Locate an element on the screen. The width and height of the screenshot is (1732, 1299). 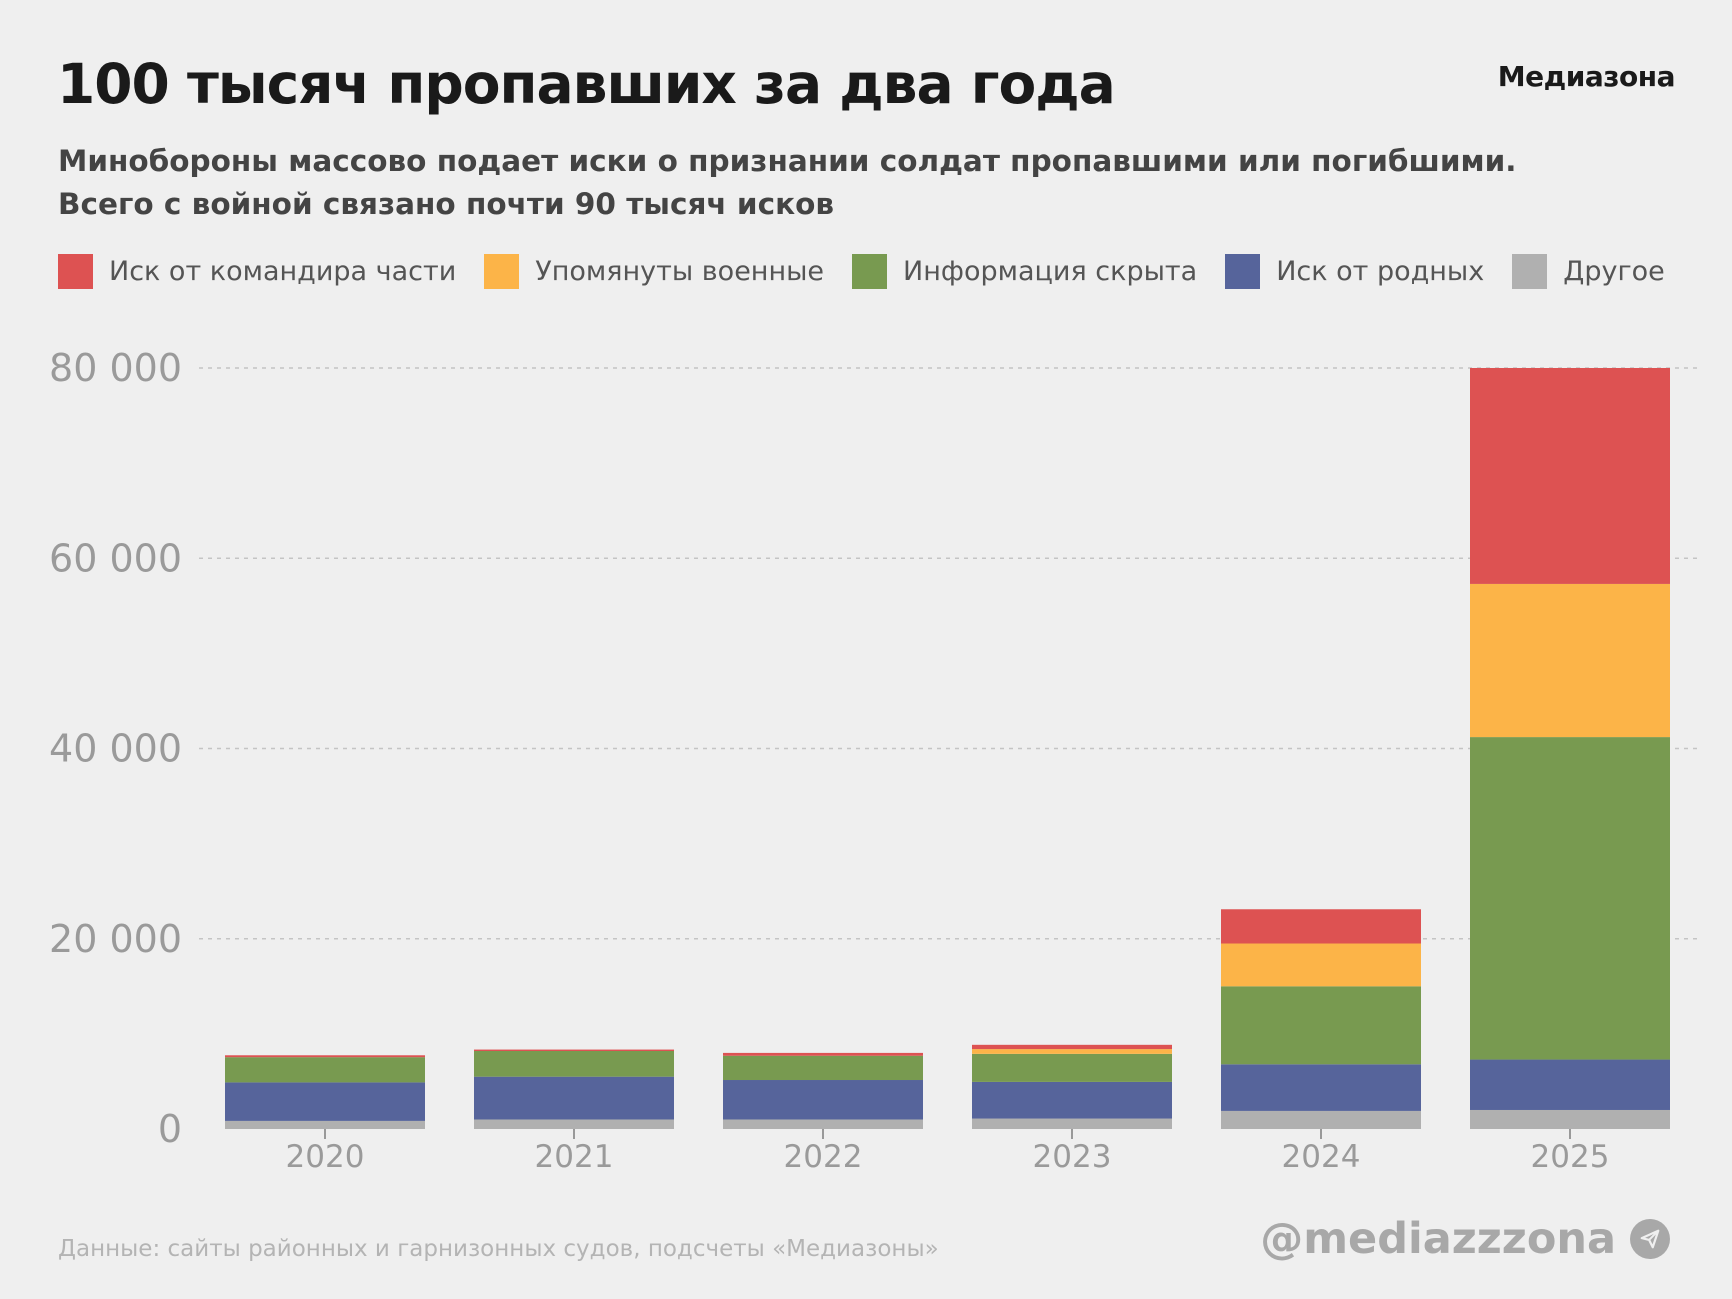
legend-label: Информация скрыта is located at coordinates (1050, 271).